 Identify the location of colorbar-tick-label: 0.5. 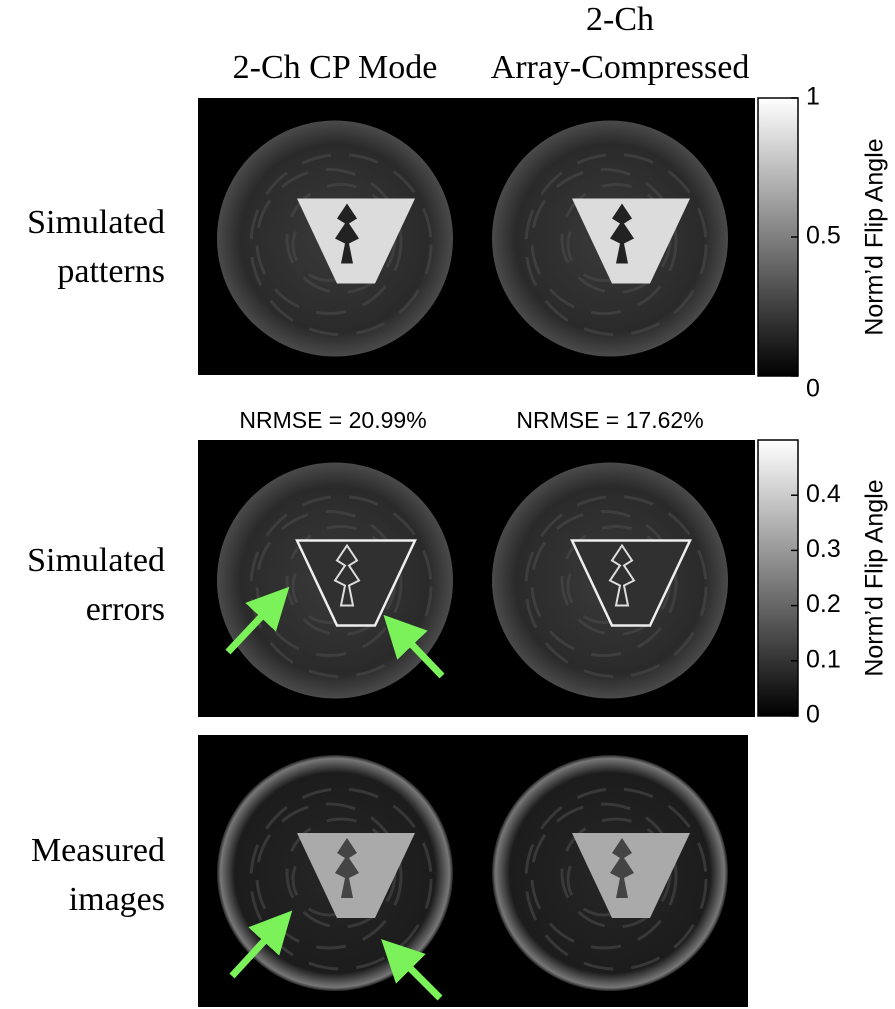
(823, 236).